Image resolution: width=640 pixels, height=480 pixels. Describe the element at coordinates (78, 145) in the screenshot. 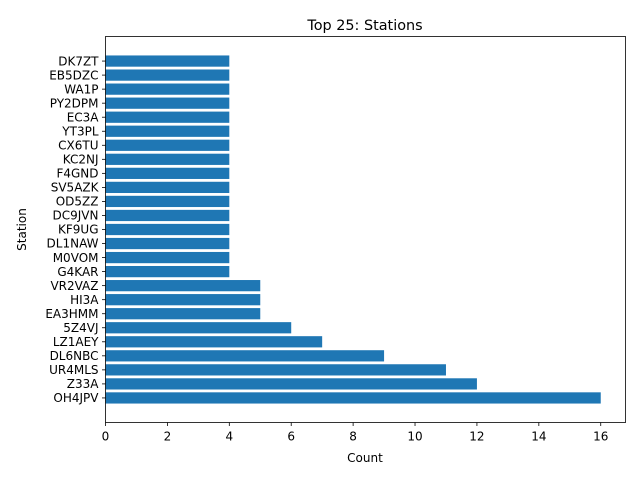

I see `y-tick-label: CX6TU` at that location.